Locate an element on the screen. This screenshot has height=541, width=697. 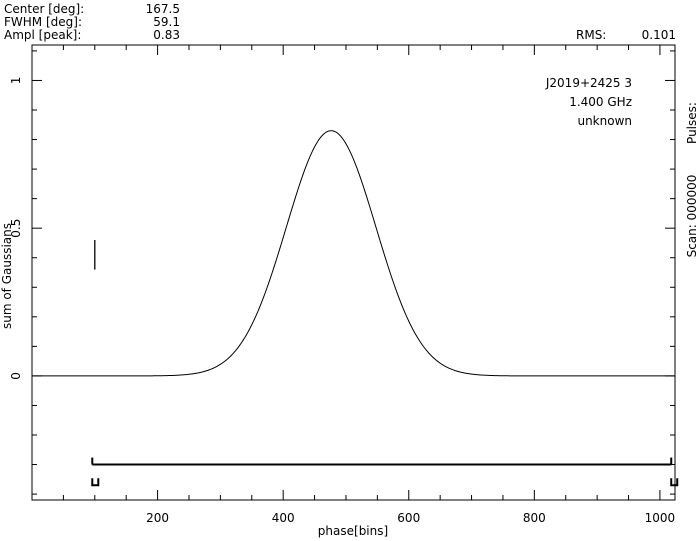
x-tick-label: 1000 is located at coordinates (660, 518).